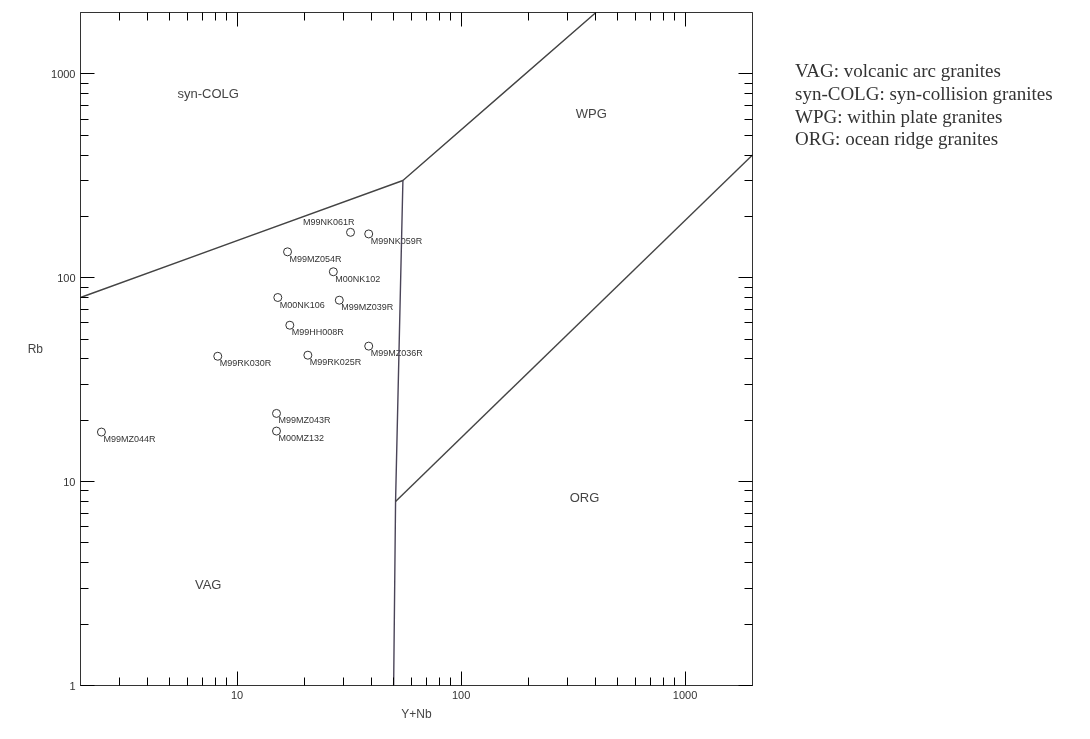 The height and width of the screenshot is (739, 1090). Describe the element at coordinates (208, 93) in the screenshot. I see `annotation: syn-COLG` at that location.